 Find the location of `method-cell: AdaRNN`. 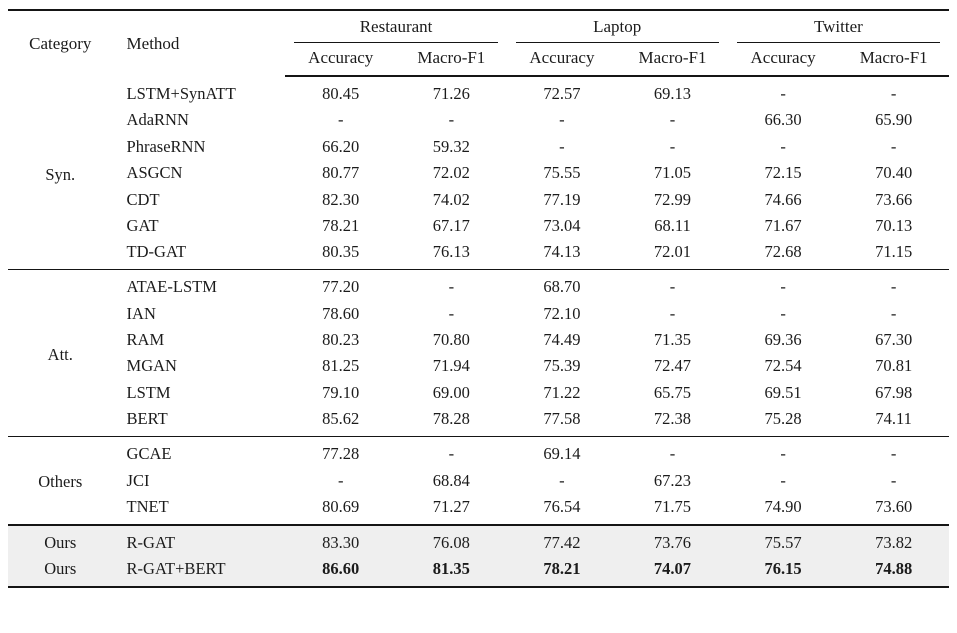

method-cell: AdaRNN is located at coordinates (157, 120).